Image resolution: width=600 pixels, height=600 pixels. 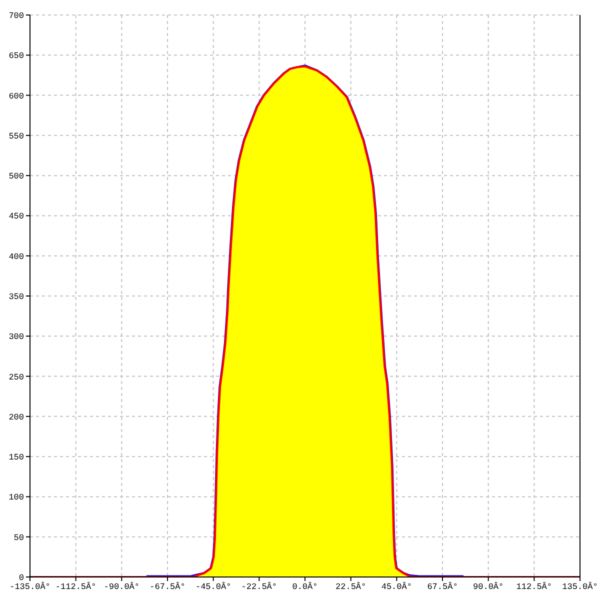 I want to click on x-tick-label: 0.0Â°, so click(x=305, y=586).